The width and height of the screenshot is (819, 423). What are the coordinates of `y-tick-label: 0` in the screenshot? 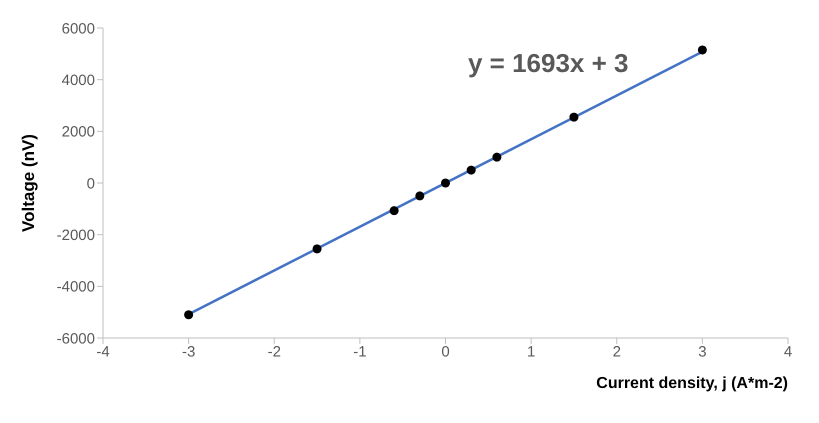 It's located at (90, 183).